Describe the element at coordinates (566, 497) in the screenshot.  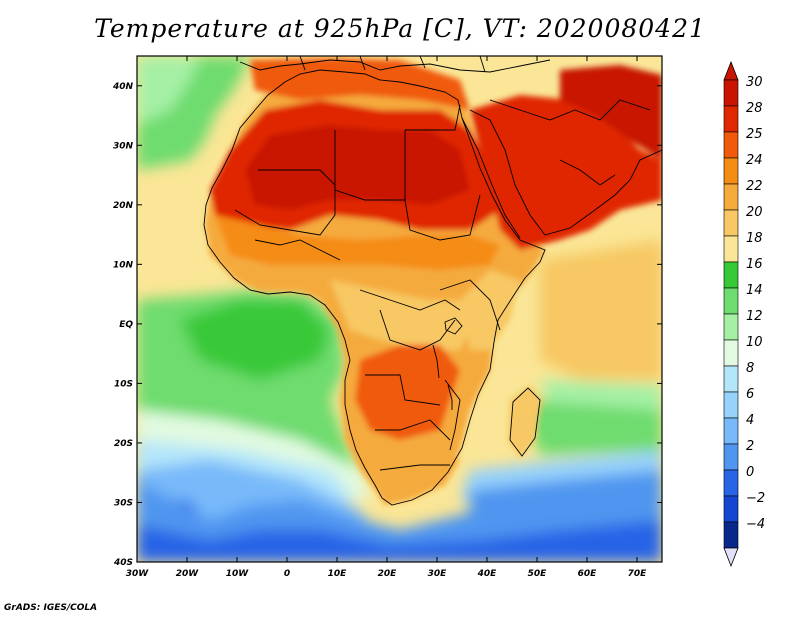
I see `field-indian-ocean-deep` at that location.